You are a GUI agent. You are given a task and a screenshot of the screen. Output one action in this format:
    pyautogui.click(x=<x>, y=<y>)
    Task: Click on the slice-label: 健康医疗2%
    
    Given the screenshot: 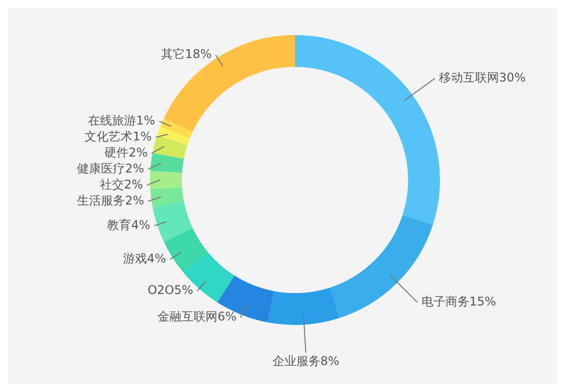 What is the action you would take?
    pyautogui.click(x=110, y=168)
    